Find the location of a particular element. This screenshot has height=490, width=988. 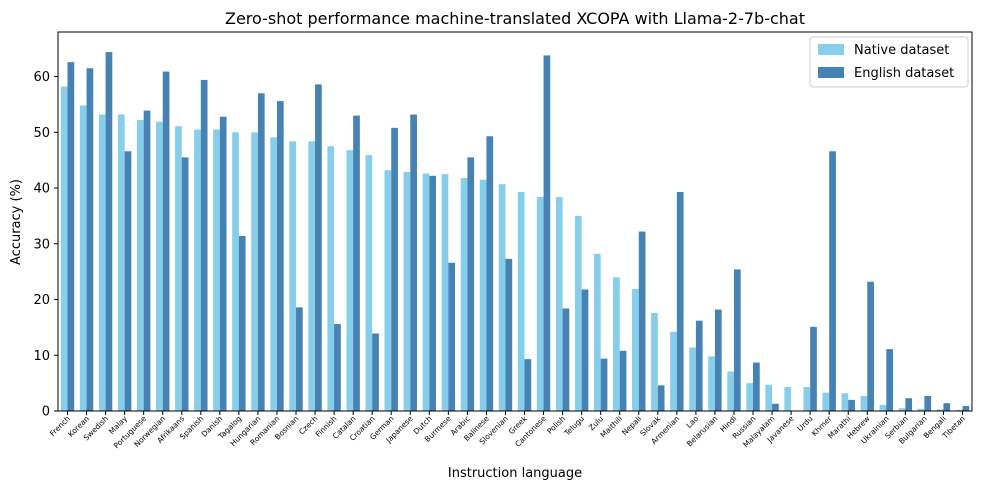

legend-label-native: Native dataset is located at coordinates (901, 50).